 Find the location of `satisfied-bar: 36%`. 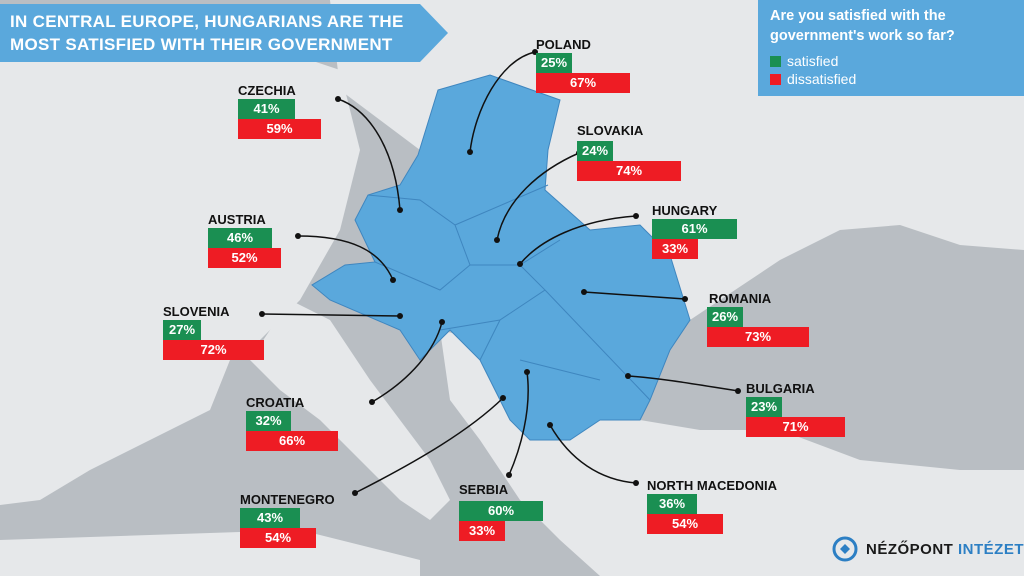

satisfied-bar: 36% is located at coordinates (672, 504).